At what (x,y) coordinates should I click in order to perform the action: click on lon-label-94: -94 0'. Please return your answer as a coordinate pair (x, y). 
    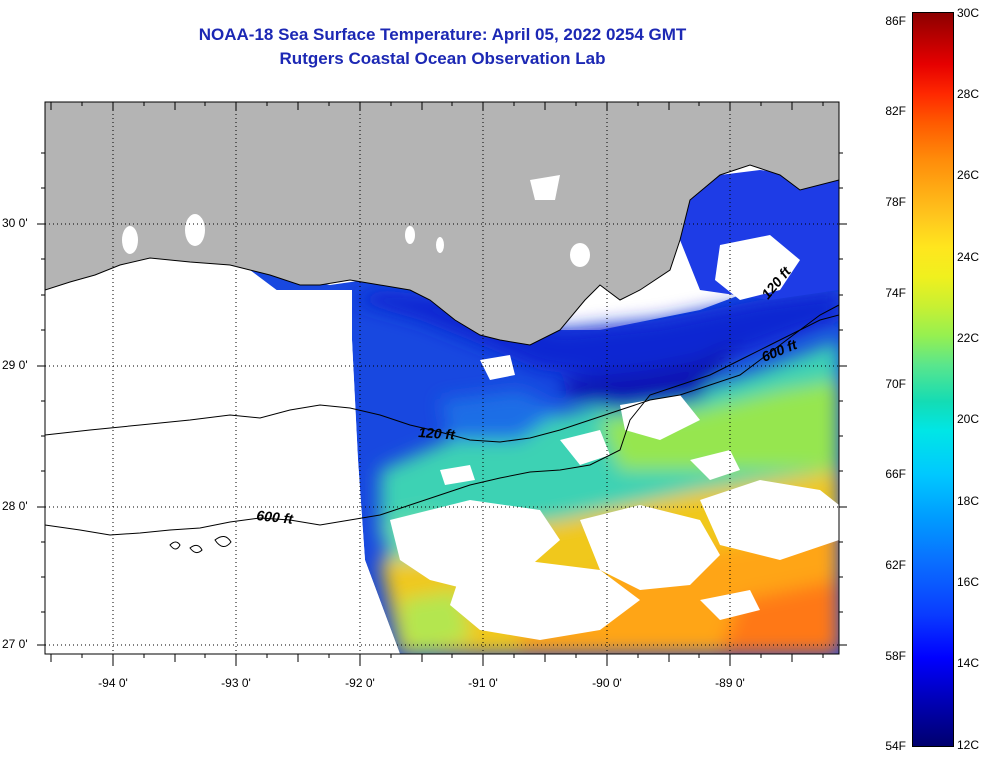
    Looking at the image, I should click on (113, 683).